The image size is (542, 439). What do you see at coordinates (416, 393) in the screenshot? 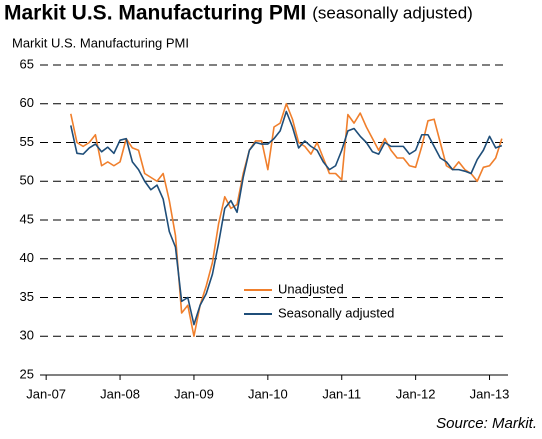
I see `x-tick-label: Jan-12` at bounding box center [416, 393].